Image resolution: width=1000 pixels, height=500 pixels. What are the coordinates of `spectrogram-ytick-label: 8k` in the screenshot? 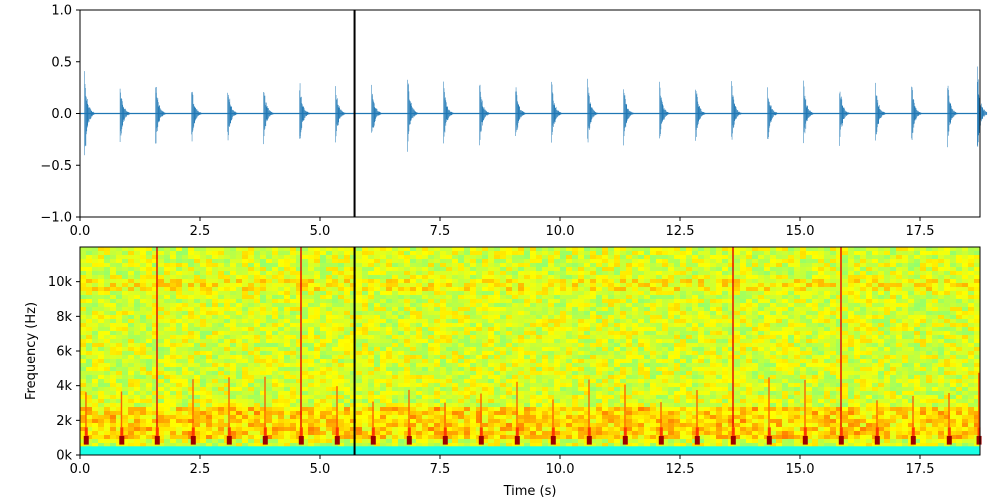 It's located at (64, 317).